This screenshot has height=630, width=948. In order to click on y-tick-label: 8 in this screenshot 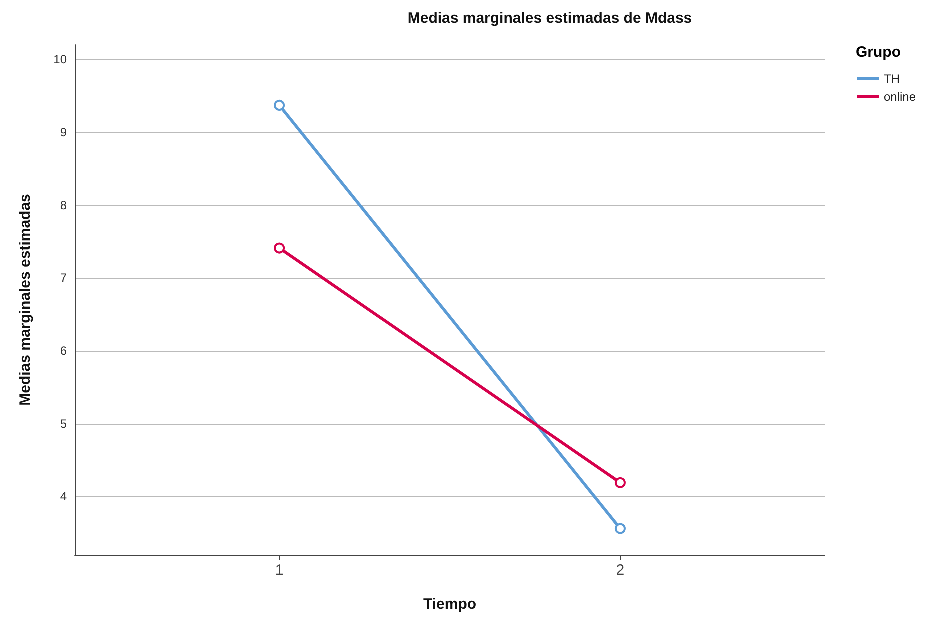, I will do `click(64, 205)`.